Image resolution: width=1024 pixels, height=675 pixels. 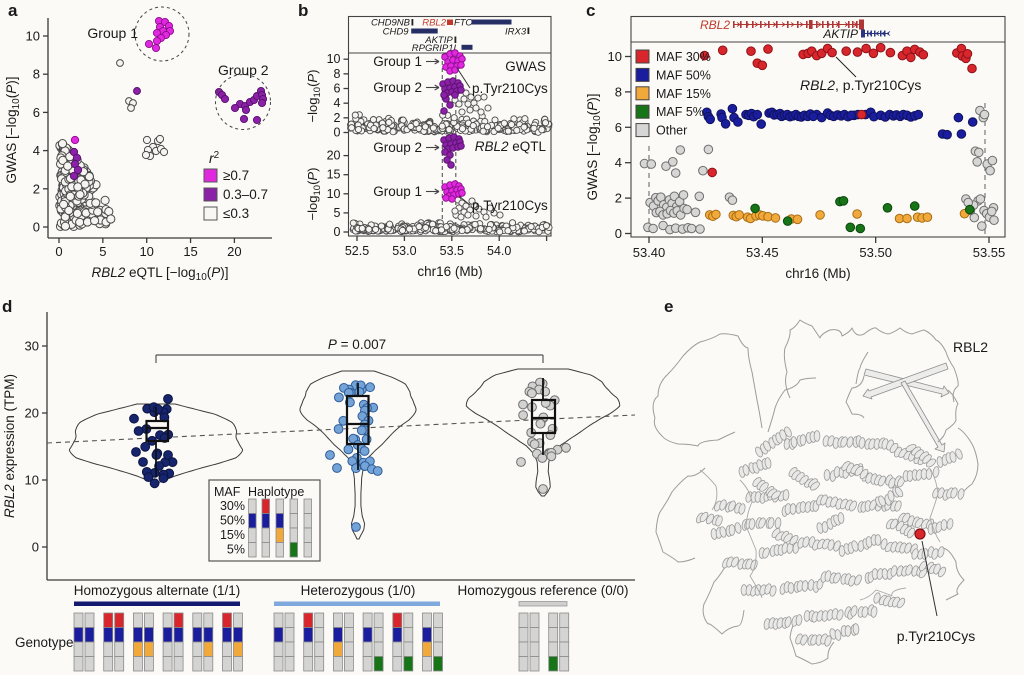 What do you see at coordinates (9, 446) in the screenshot?
I see `svg-text: RBL2 expression (TPM)` at bounding box center [9, 446].